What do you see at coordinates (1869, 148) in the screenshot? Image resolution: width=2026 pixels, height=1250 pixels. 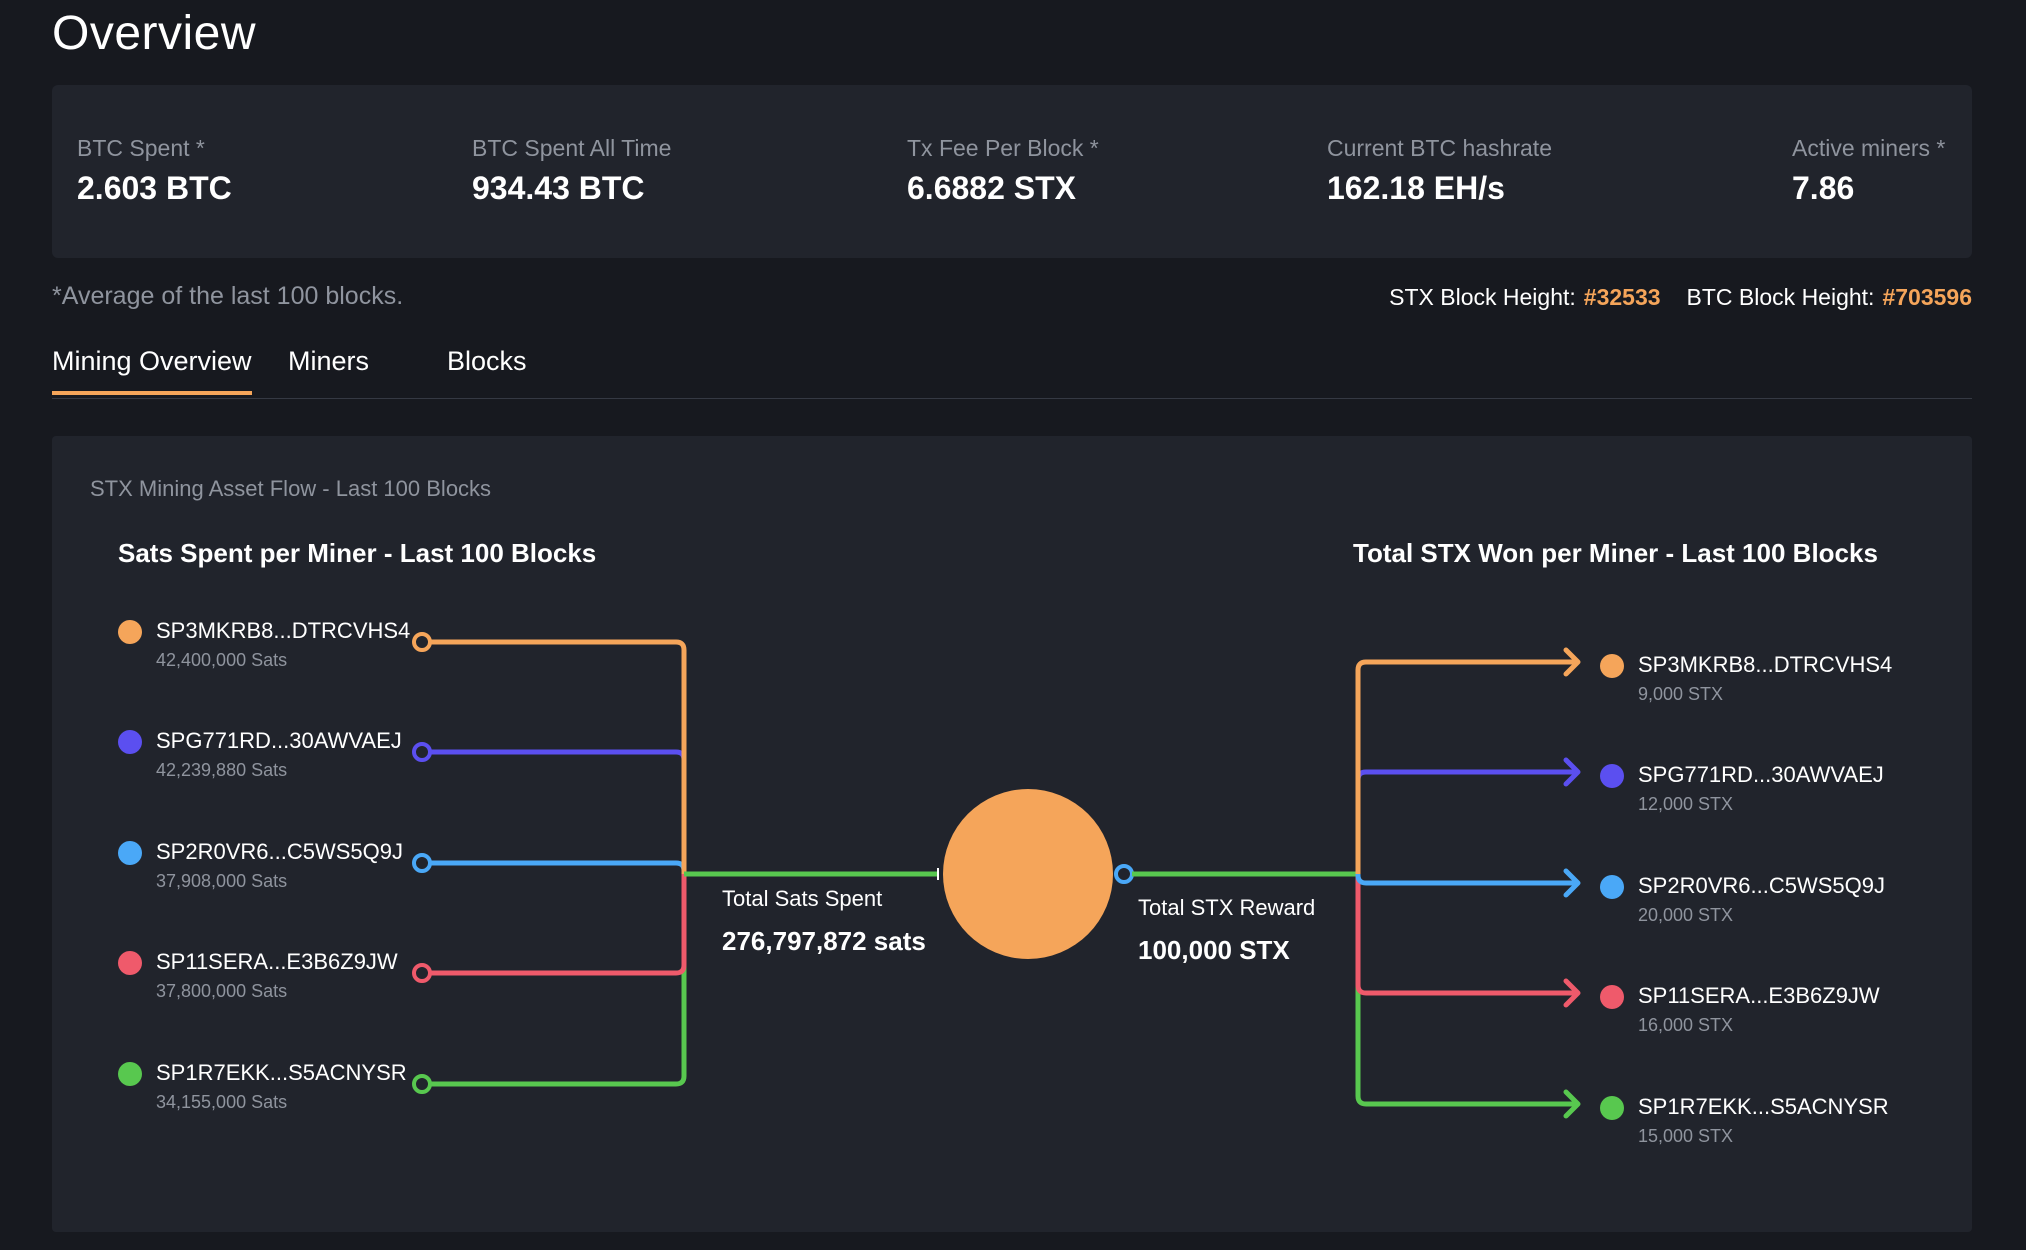 I see `stat-label: Active miners *` at bounding box center [1869, 148].